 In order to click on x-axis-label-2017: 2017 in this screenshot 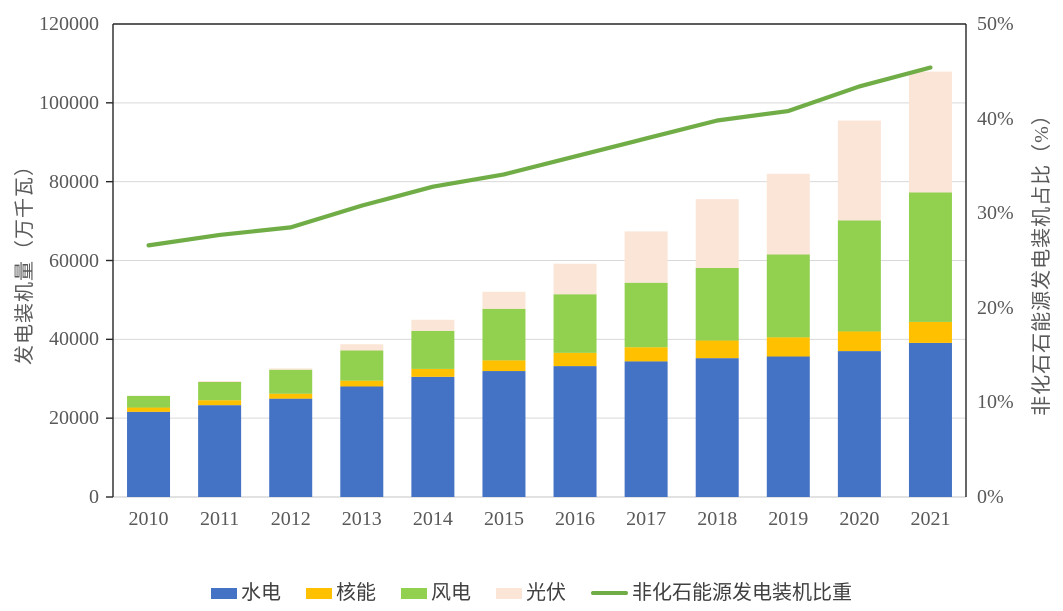, I will do `click(646, 519)`.